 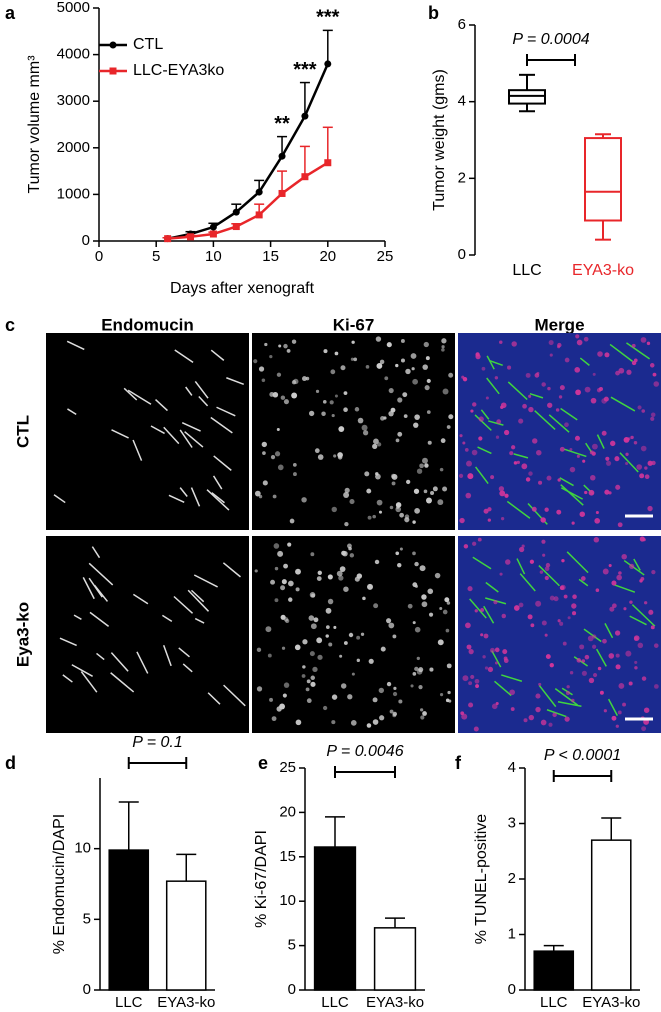 I want to click on line, so click(x=248, y=200).